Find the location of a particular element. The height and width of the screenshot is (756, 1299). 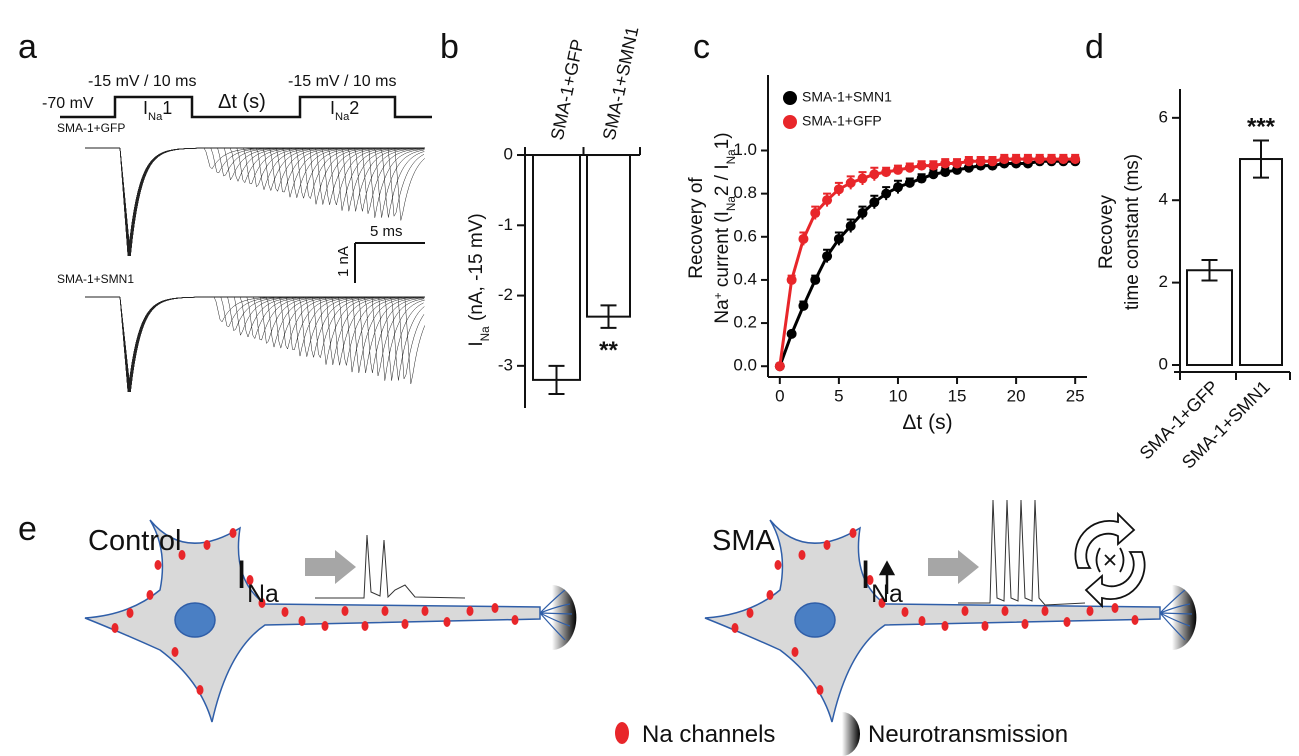

error-bar is located at coordinates (608, 316).